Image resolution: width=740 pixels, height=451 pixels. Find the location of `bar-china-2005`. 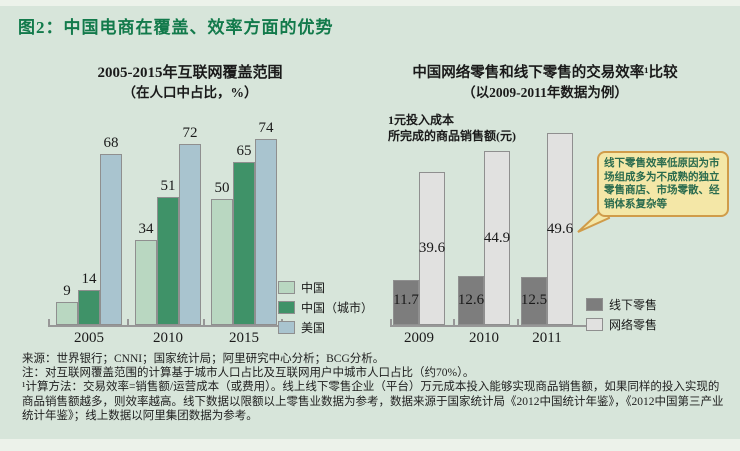

bar-china-2005 is located at coordinates (67, 313).